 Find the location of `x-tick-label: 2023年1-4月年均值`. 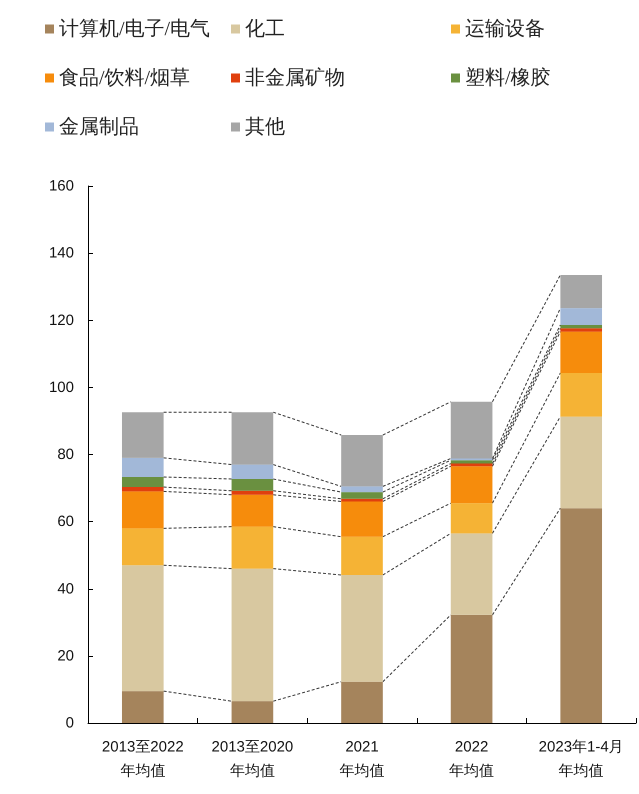

x-tick-label: 2023年1-4月年均值 is located at coordinates (581, 759).